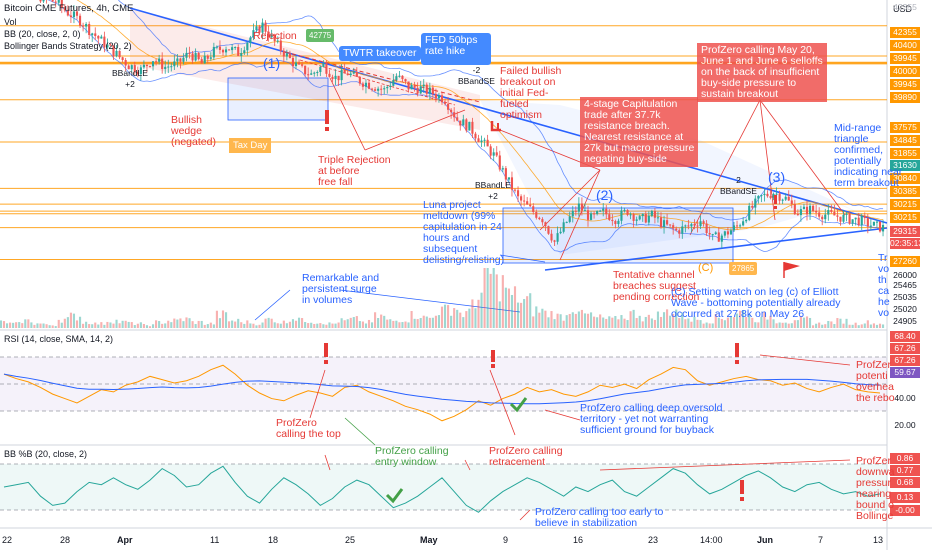  What do you see at coordinates (476, 75) in the screenshot?
I see `bbandse-marker-1: -2 BBandSE` at bounding box center [476, 75].